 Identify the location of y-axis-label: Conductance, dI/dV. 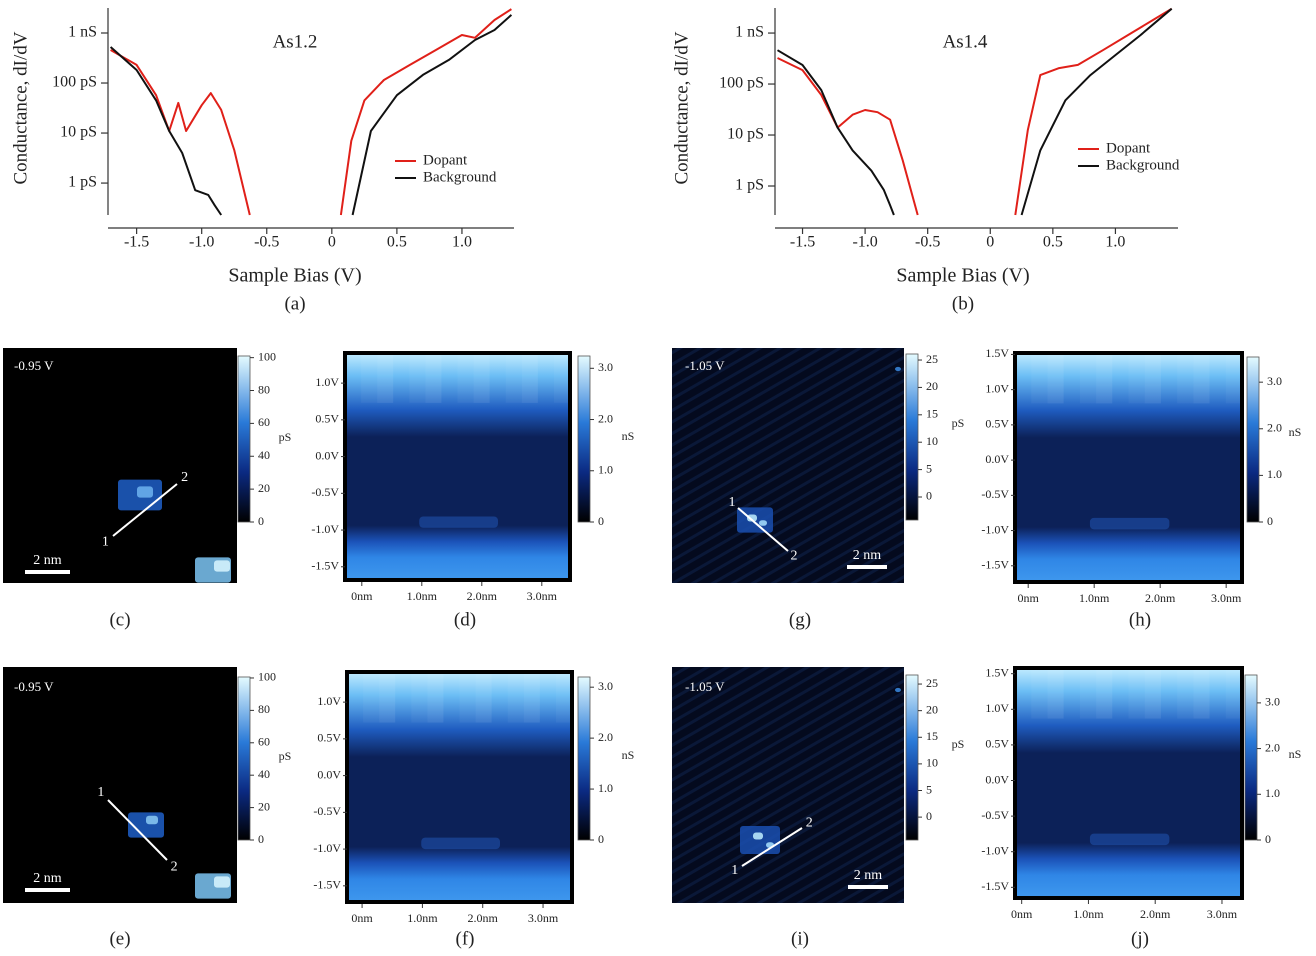
(20, 107).